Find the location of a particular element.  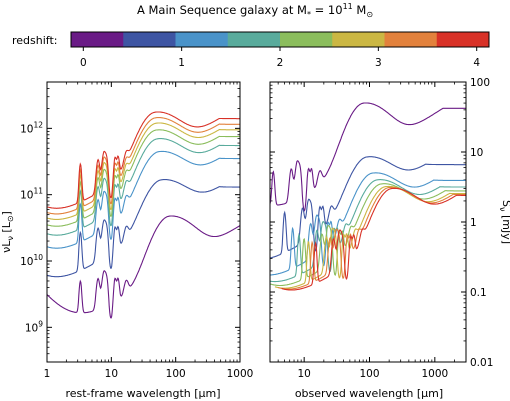

y-tick-label: 10¹¹ is located at coordinates (31, 194).